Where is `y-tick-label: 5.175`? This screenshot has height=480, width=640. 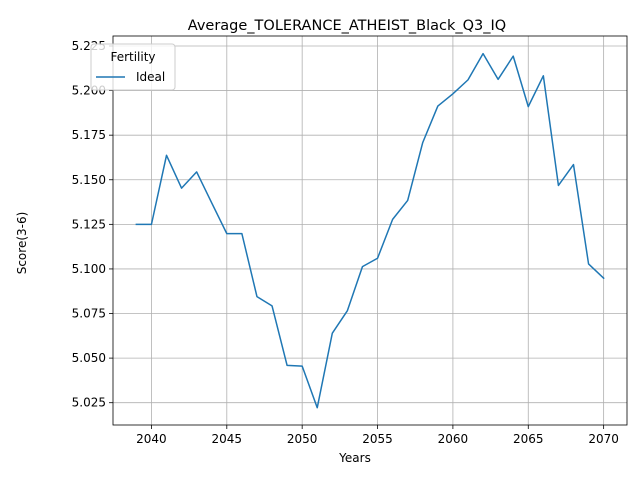
y-tick-label: 5.175 is located at coordinates (89, 135).